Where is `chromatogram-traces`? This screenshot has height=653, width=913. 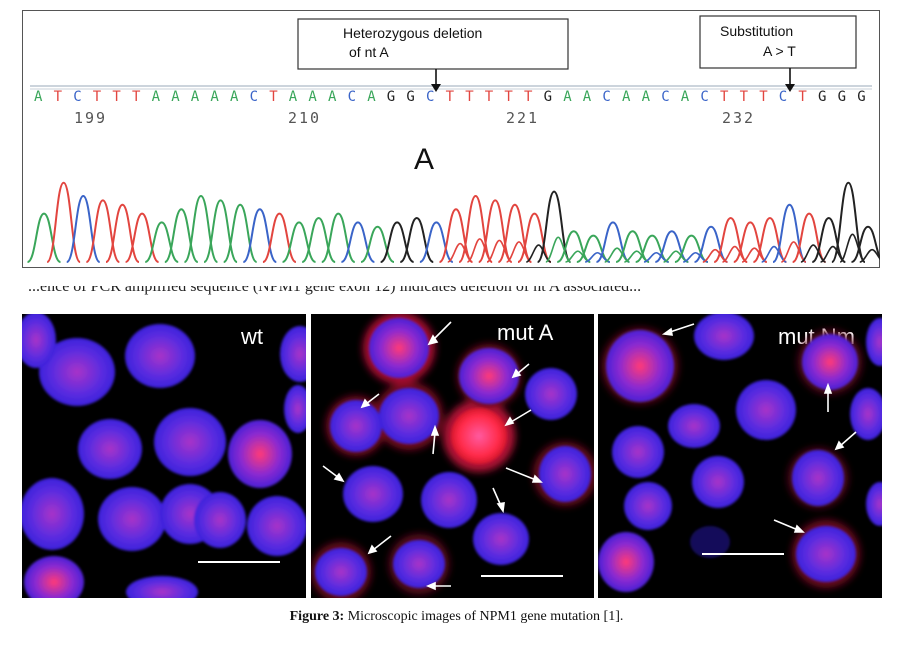
chromatogram-traces is located at coordinates (455, 222).